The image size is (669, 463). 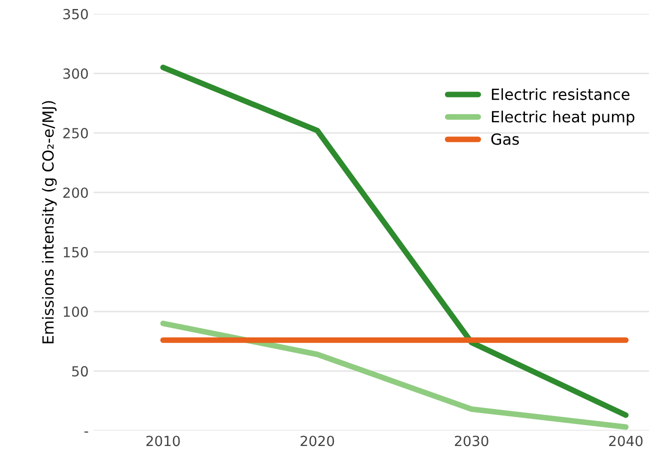 I want to click on legend-label: Gas, so click(x=505, y=139).